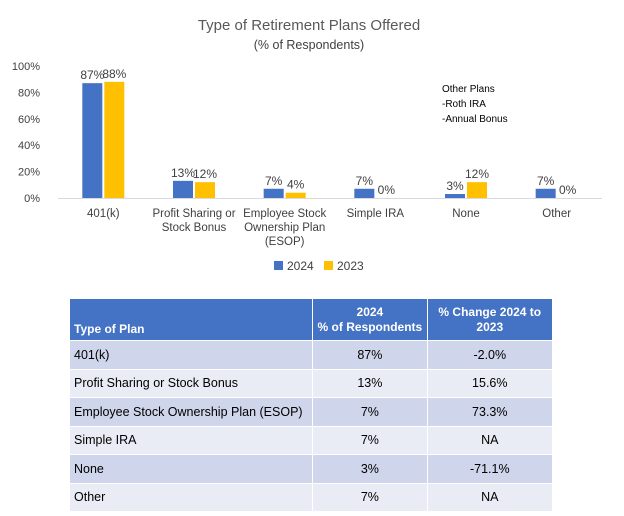 This screenshot has height=516, width=624. I want to click on header-2024-line1: 2024, so click(370, 311).